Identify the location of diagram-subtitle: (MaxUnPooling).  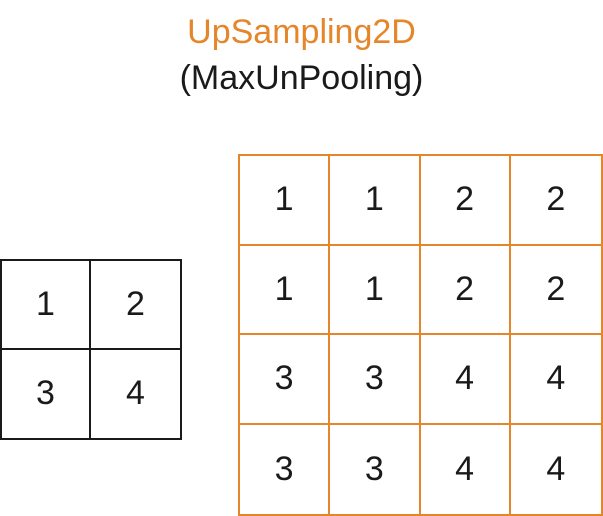
(301, 78).